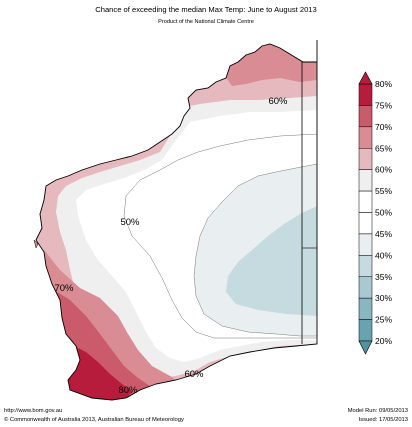 This screenshot has width=412, height=427. What do you see at coordinates (383, 84) in the screenshot?
I see `legend-tick-label: 80%` at bounding box center [383, 84].